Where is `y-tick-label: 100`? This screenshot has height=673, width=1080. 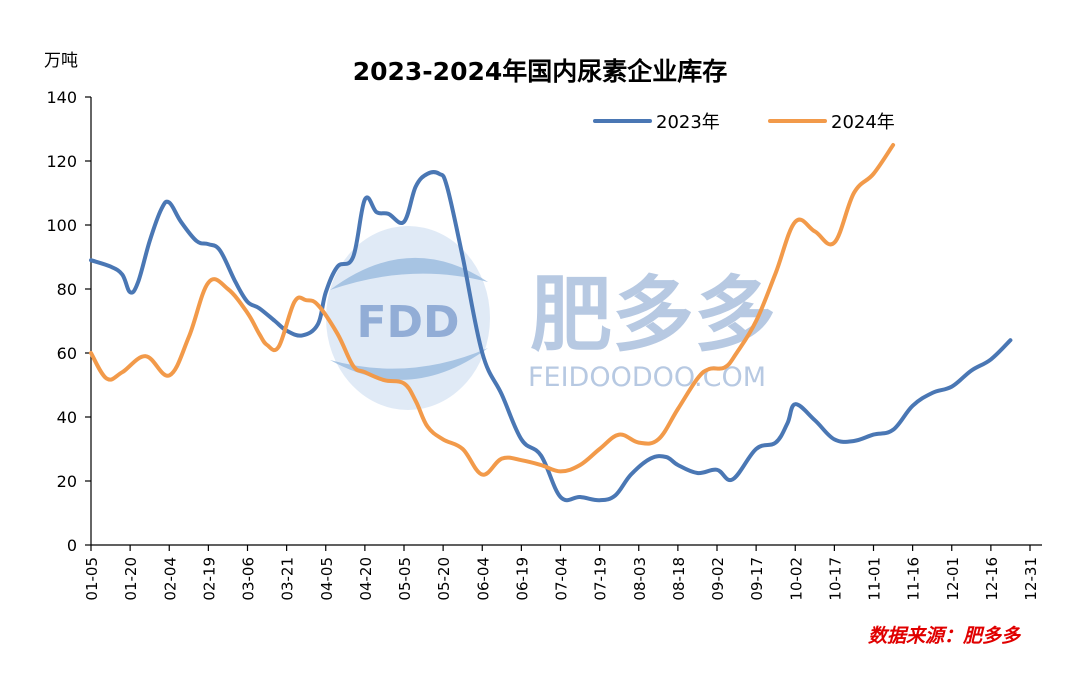 y-tick-label: 100 is located at coordinates (61, 225).